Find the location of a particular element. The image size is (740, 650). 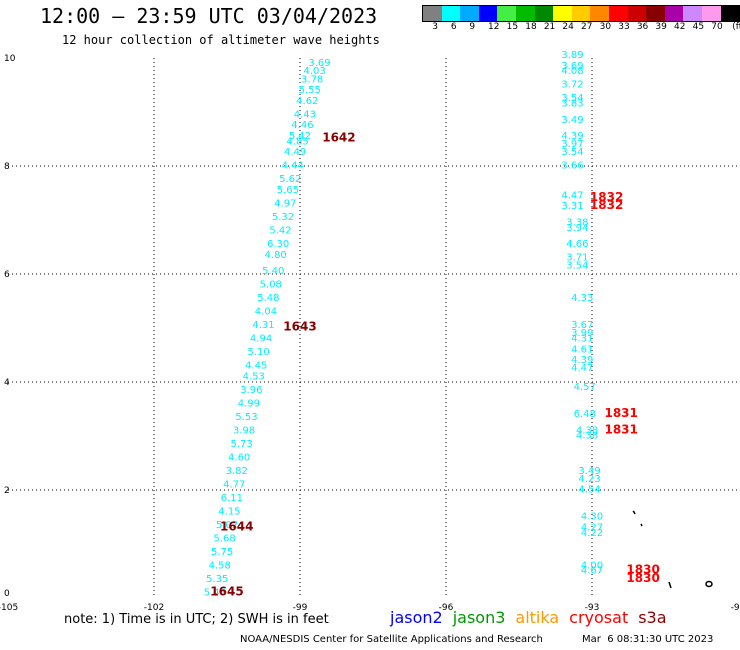

wave-height-value: 4.49 is located at coordinates (295, 152).